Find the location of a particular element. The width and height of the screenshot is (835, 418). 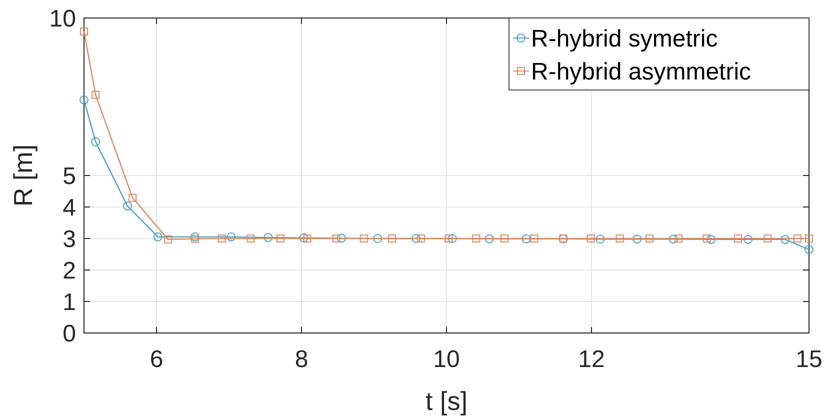

x-tick-label: 6 is located at coordinates (157, 359).